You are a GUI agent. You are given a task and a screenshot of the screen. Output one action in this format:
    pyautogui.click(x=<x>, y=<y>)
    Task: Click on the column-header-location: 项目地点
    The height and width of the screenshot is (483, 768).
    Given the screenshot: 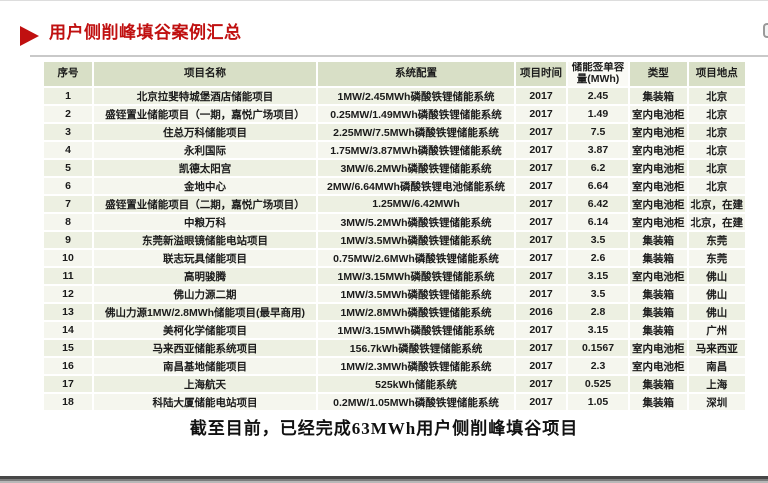 What is the action you would take?
    pyautogui.click(x=716, y=74)
    